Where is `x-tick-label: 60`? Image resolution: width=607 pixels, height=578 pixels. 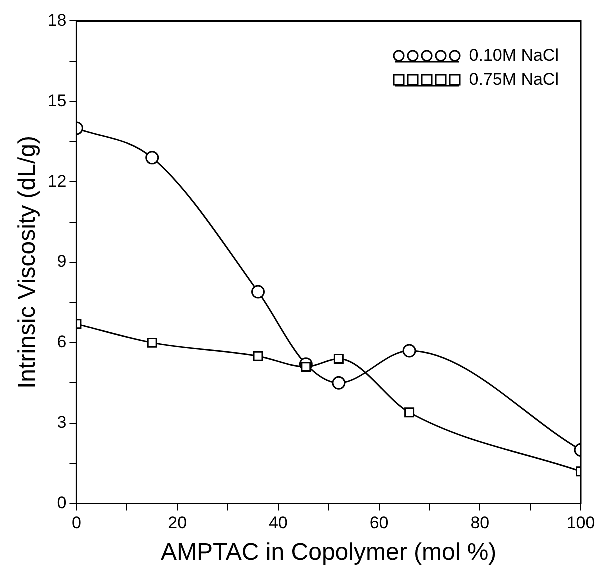 x-tick-label: 60 is located at coordinates (379, 523).